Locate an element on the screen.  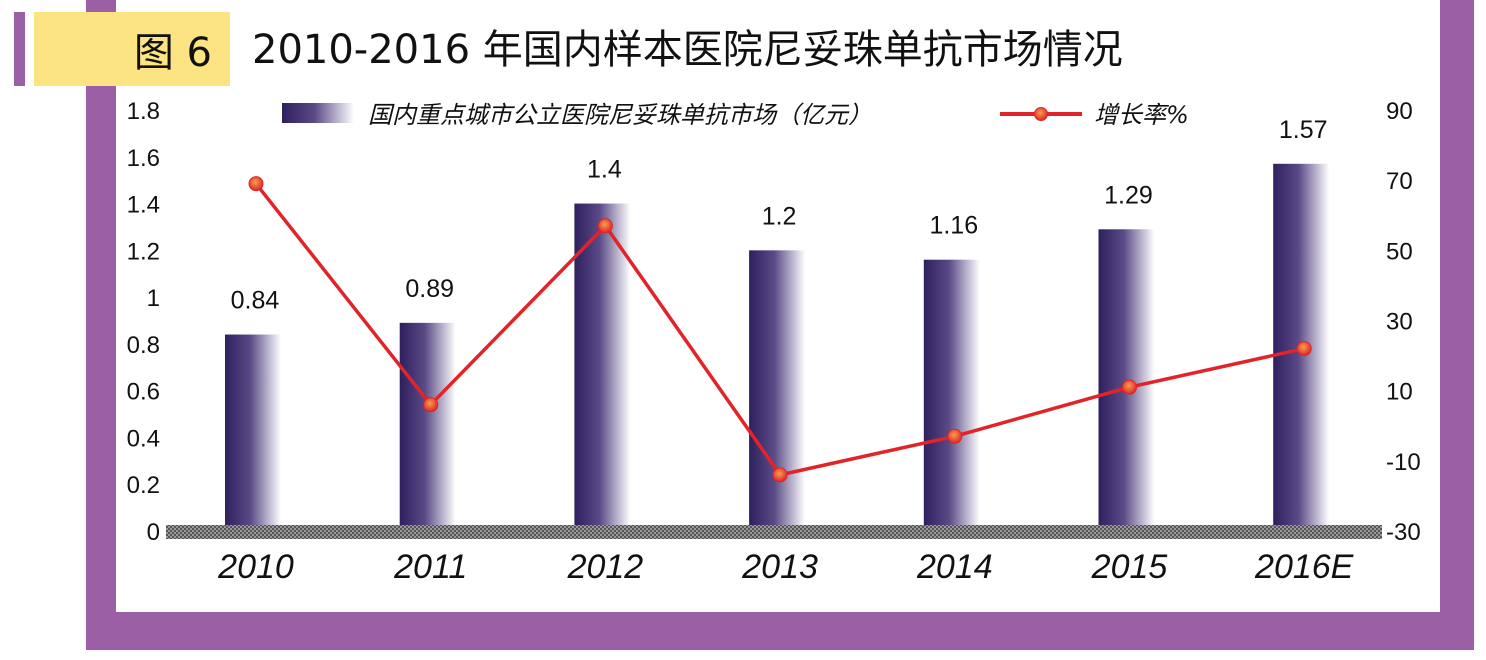
left-tick-label: 0.4 is located at coordinates (143, 438).